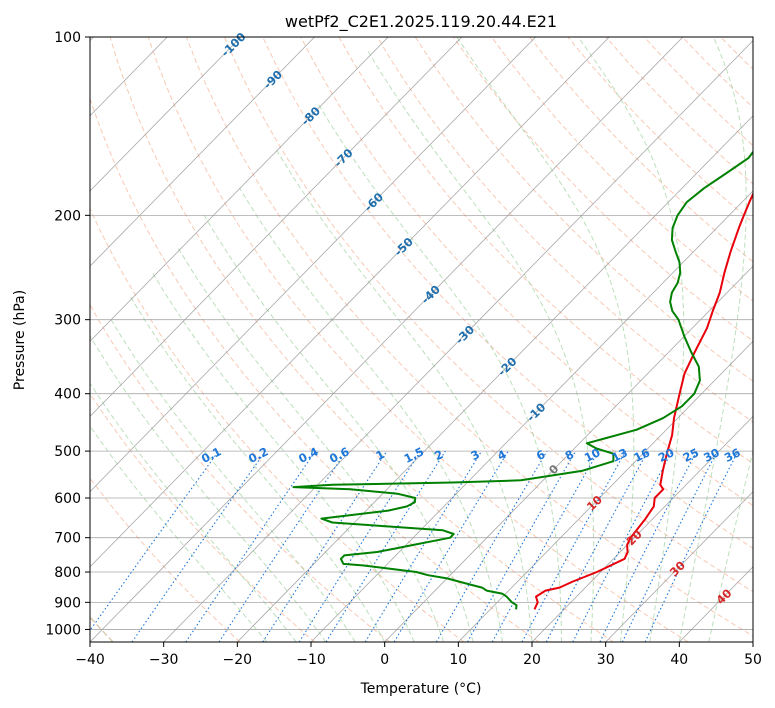 The height and width of the screenshot is (708, 775). Describe the element at coordinates (67, 603) in the screenshot. I see `y-tick-label: 900` at that location.